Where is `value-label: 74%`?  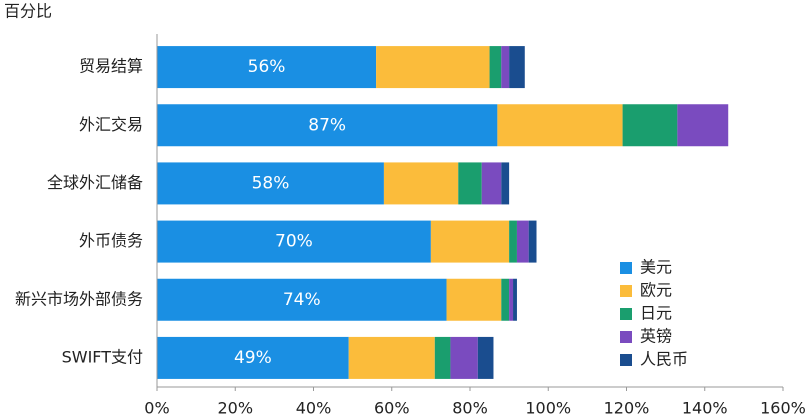 value-label: 74% is located at coordinates (302, 300).